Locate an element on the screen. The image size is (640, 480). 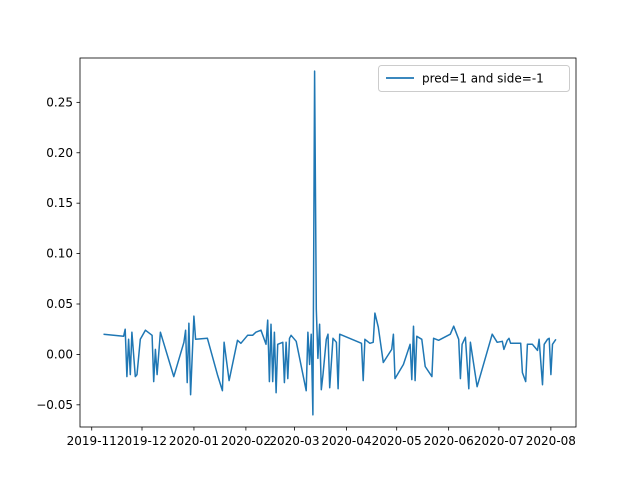
y-tick-label: 0.05 is located at coordinates (59, 304).